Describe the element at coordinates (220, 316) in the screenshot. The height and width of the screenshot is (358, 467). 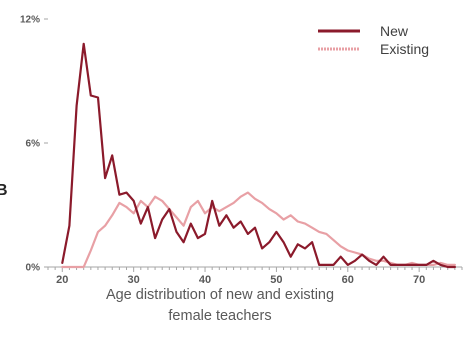
I see `caption-line-2: female teachers` at that location.